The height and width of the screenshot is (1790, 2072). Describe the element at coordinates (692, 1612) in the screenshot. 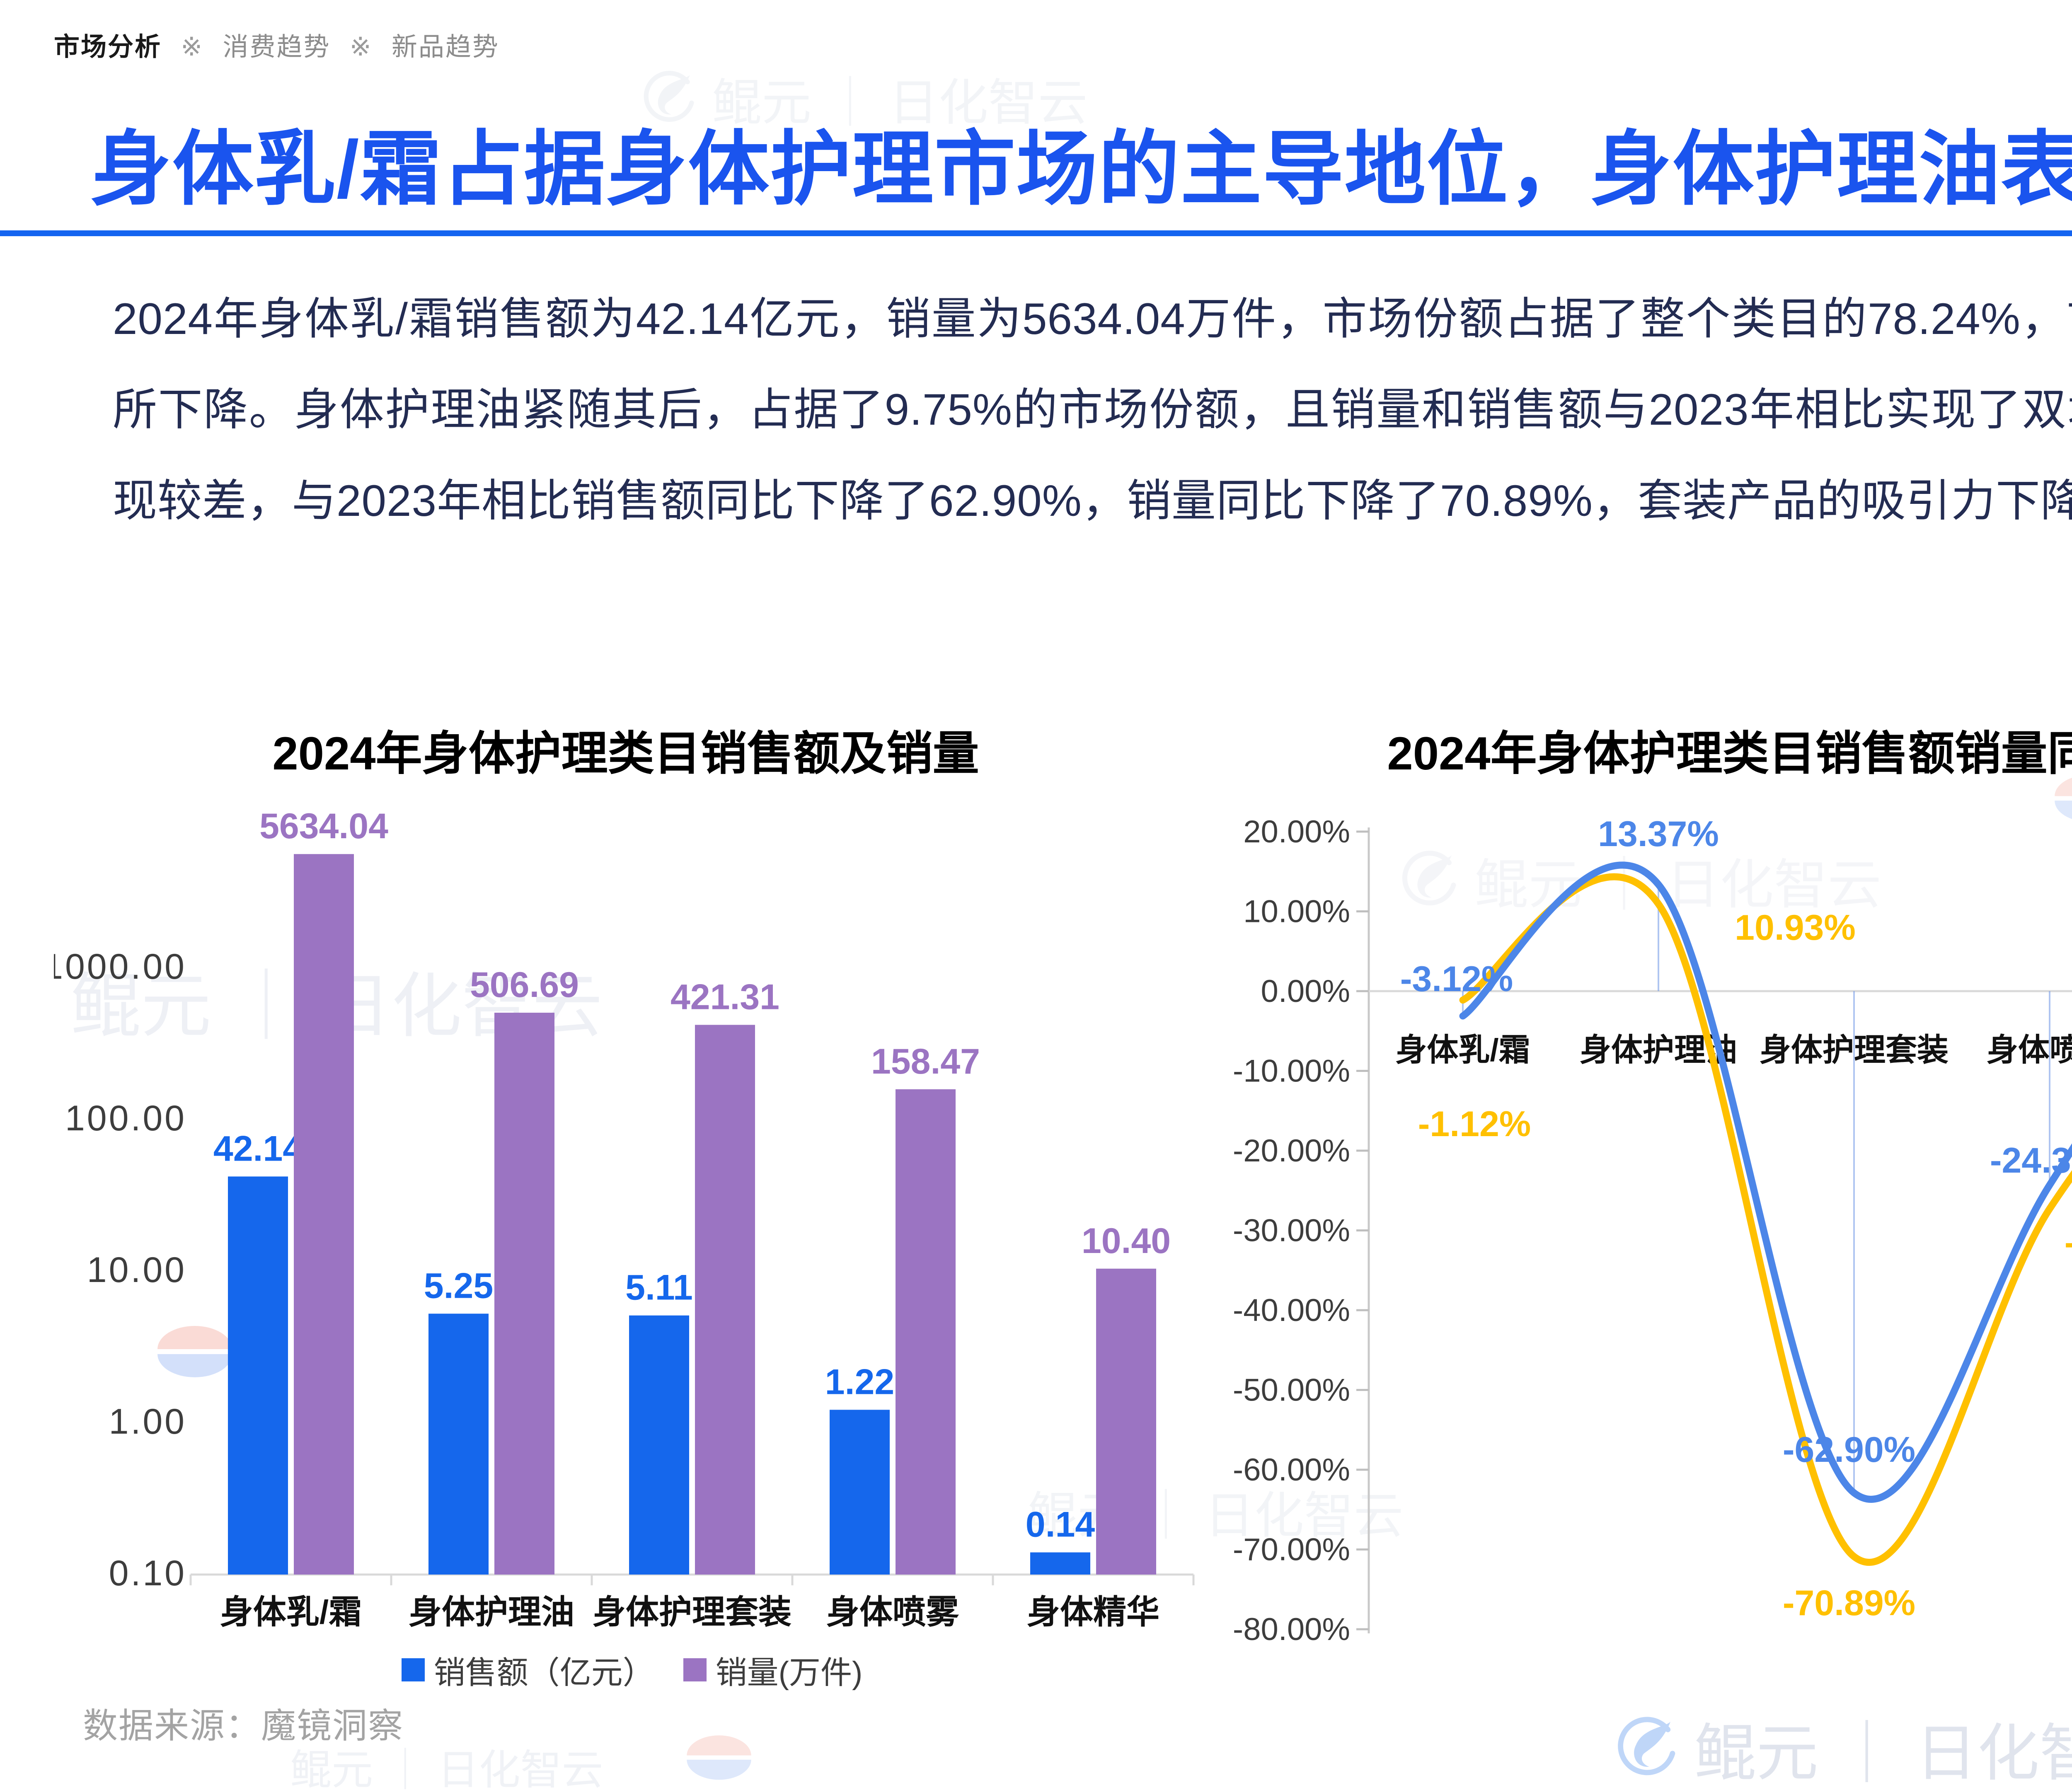

I see `chart-text: 身体护理套装` at that location.